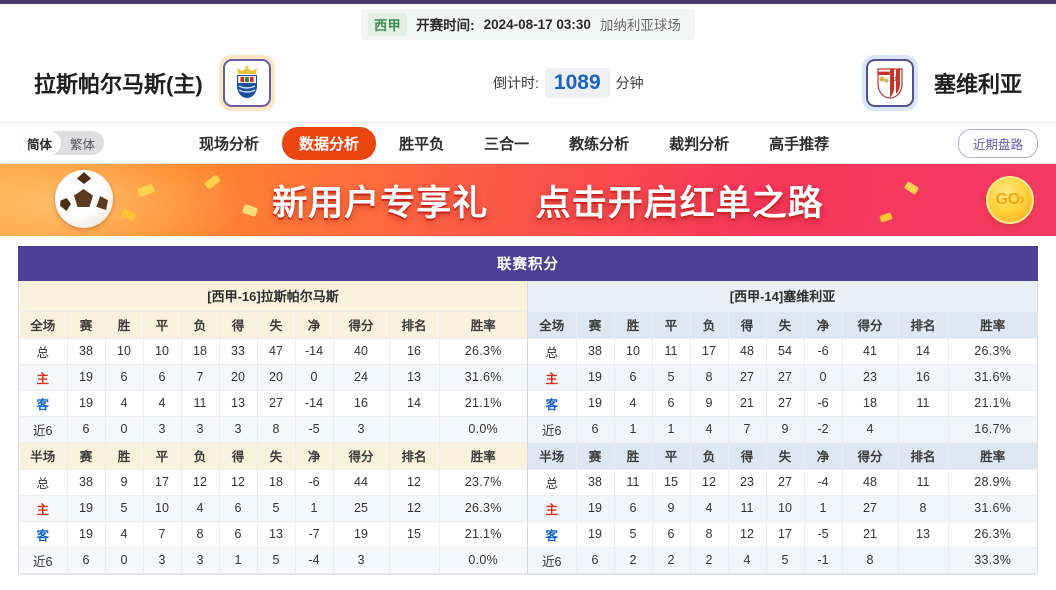  What do you see at coordinates (870, 377) in the screenshot?
I see `stat-cell: 23` at bounding box center [870, 377].